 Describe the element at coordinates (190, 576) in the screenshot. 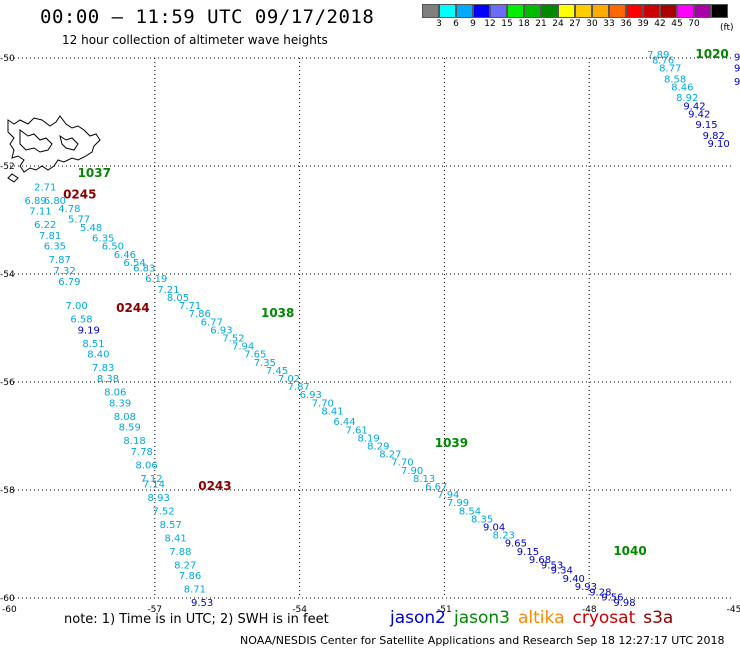

I see `wave-height-value: 7.86` at that location.